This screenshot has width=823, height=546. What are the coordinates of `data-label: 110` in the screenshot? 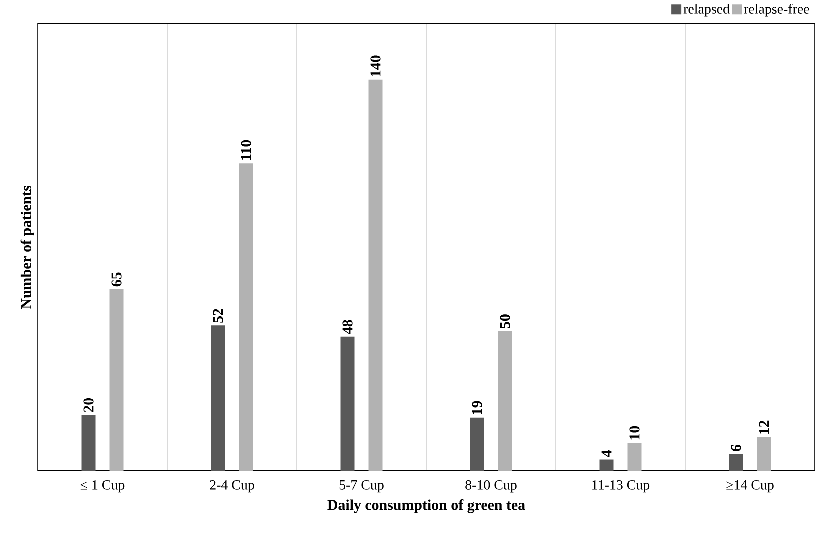 It's located at (246, 150).